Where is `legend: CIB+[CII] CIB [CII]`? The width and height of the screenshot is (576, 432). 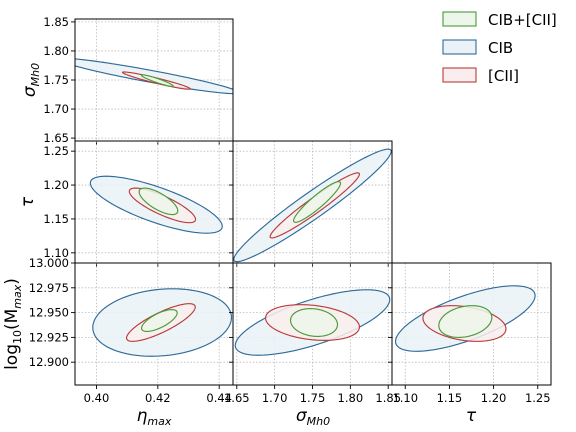
legend: CIB+[CII] CIB [CII] is located at coordinates (499, 48).